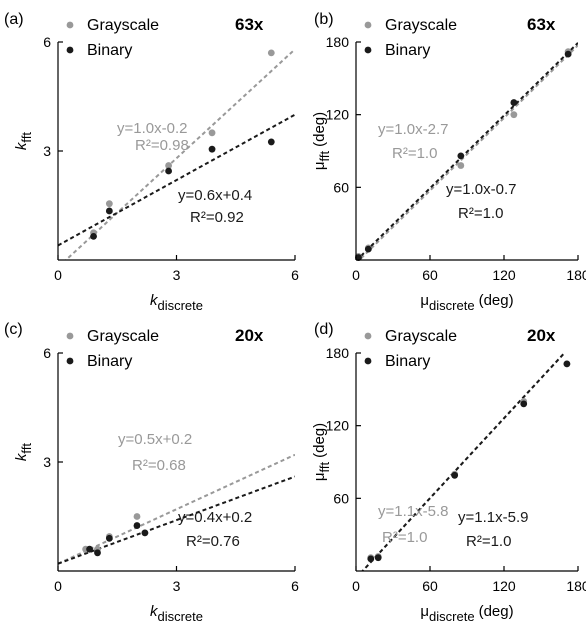 The width and height of the screenshot is (586, 622). I want to click on fit-r2-binary: R²=0.76, so click(213, 541).